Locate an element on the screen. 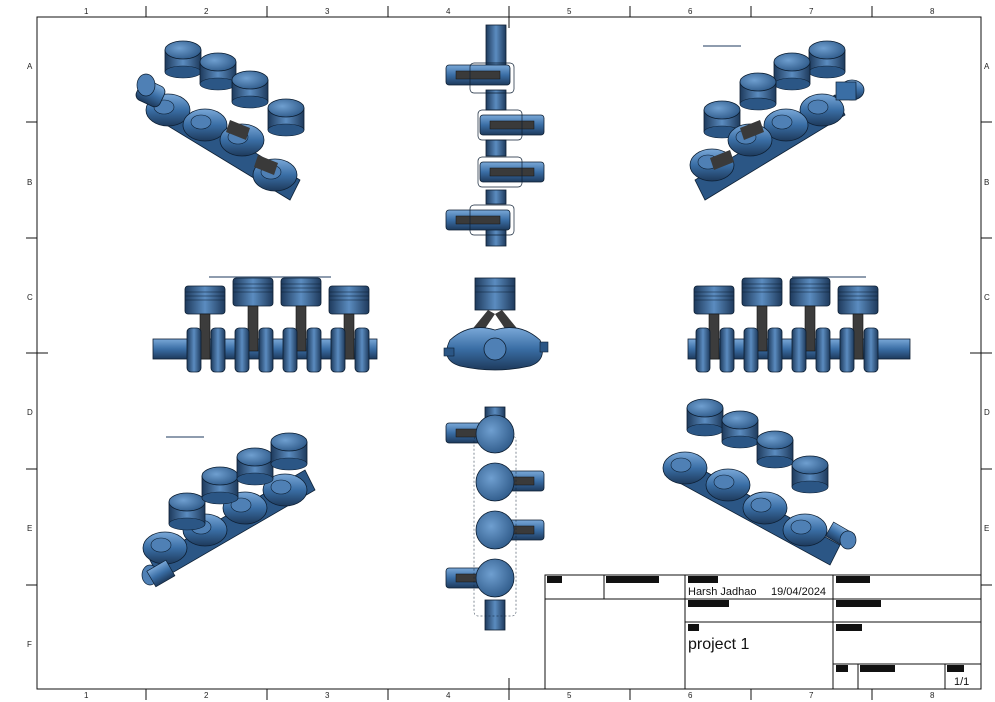  view-top is located at coordinates (495, 135).